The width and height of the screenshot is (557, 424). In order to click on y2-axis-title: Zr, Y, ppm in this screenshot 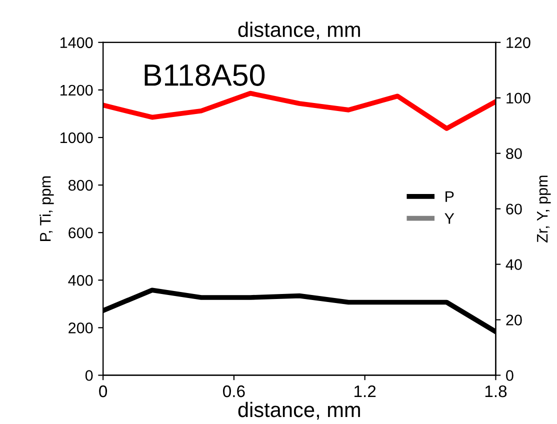, I will do `click(544, 209)`.